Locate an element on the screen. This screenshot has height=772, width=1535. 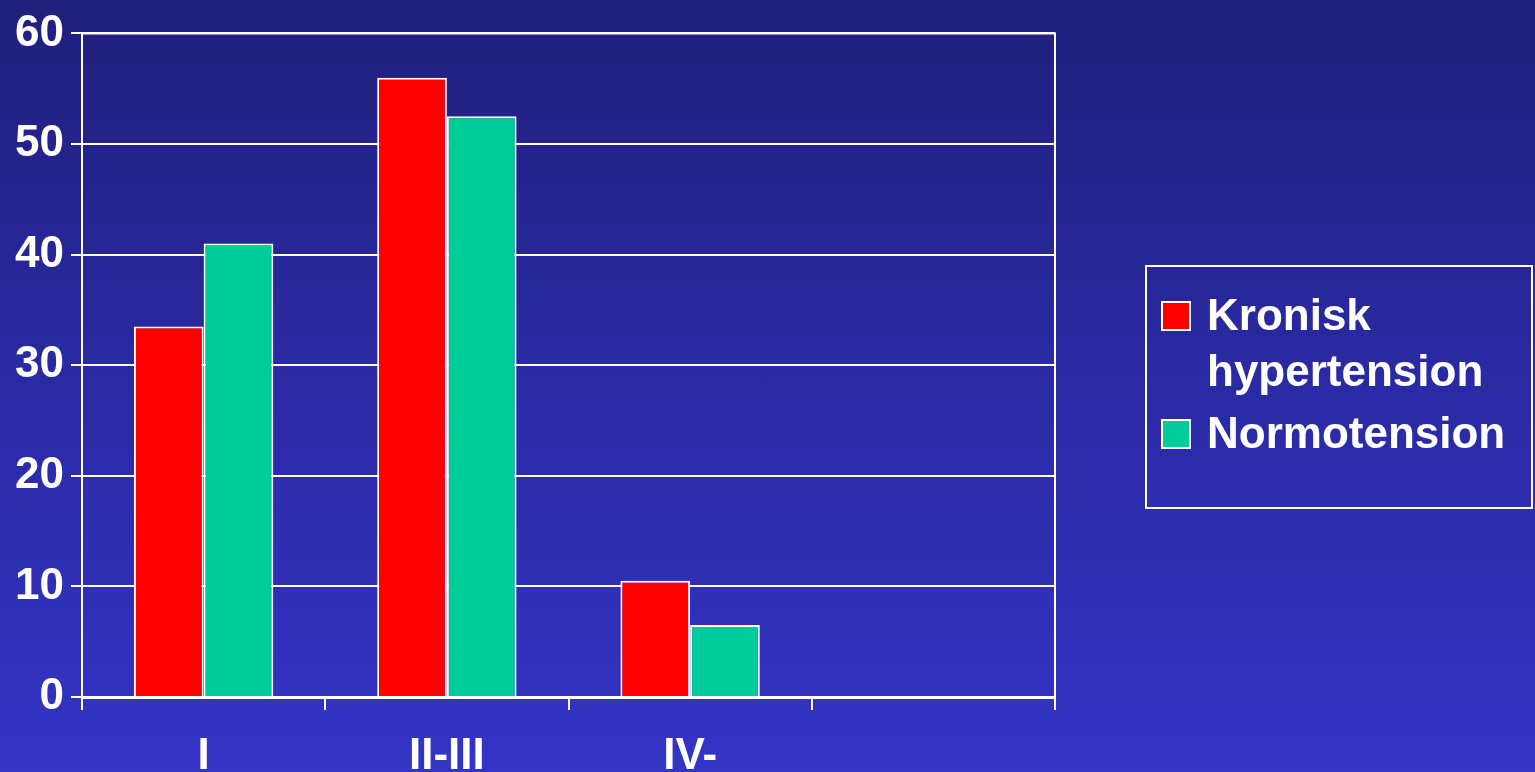
x-tick-label: II-III is located at coordinates (446, 750).